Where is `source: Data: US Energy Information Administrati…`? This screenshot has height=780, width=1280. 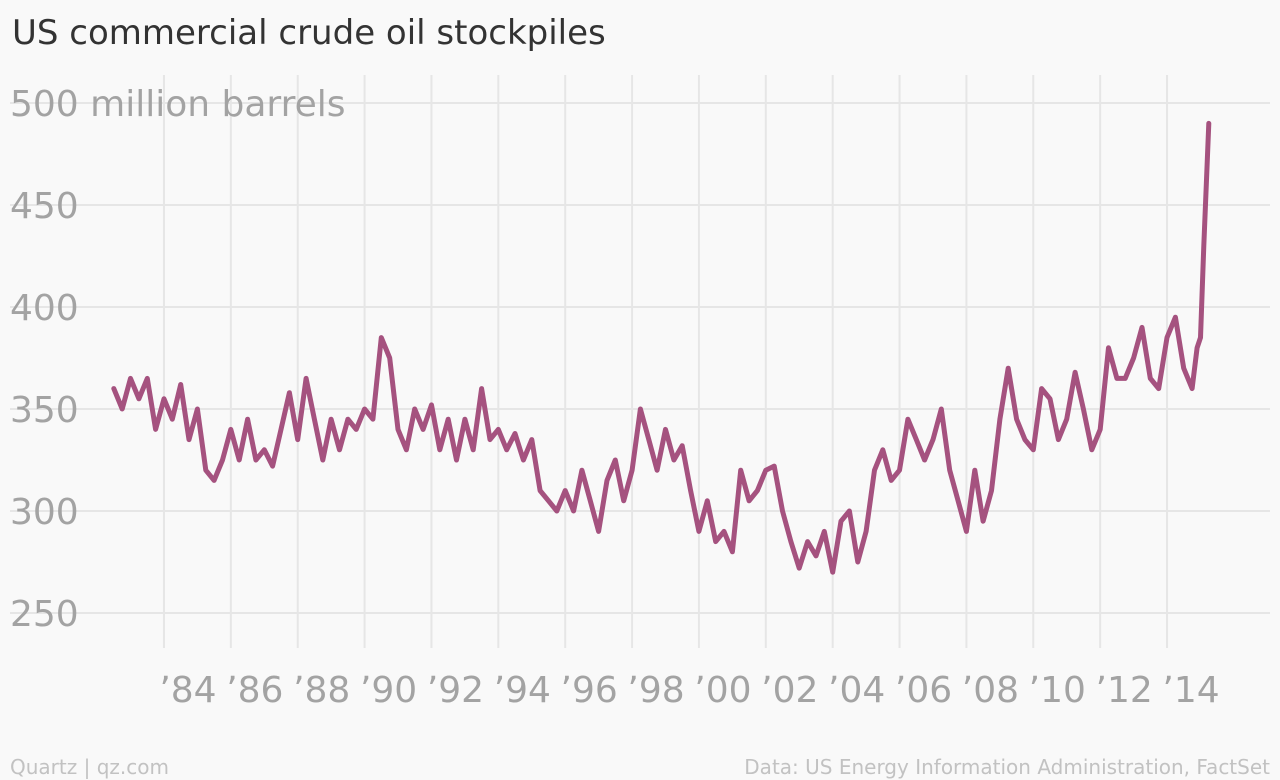
source: Data: US Energy Information Administrati… is located at coordinates (1007, 767).